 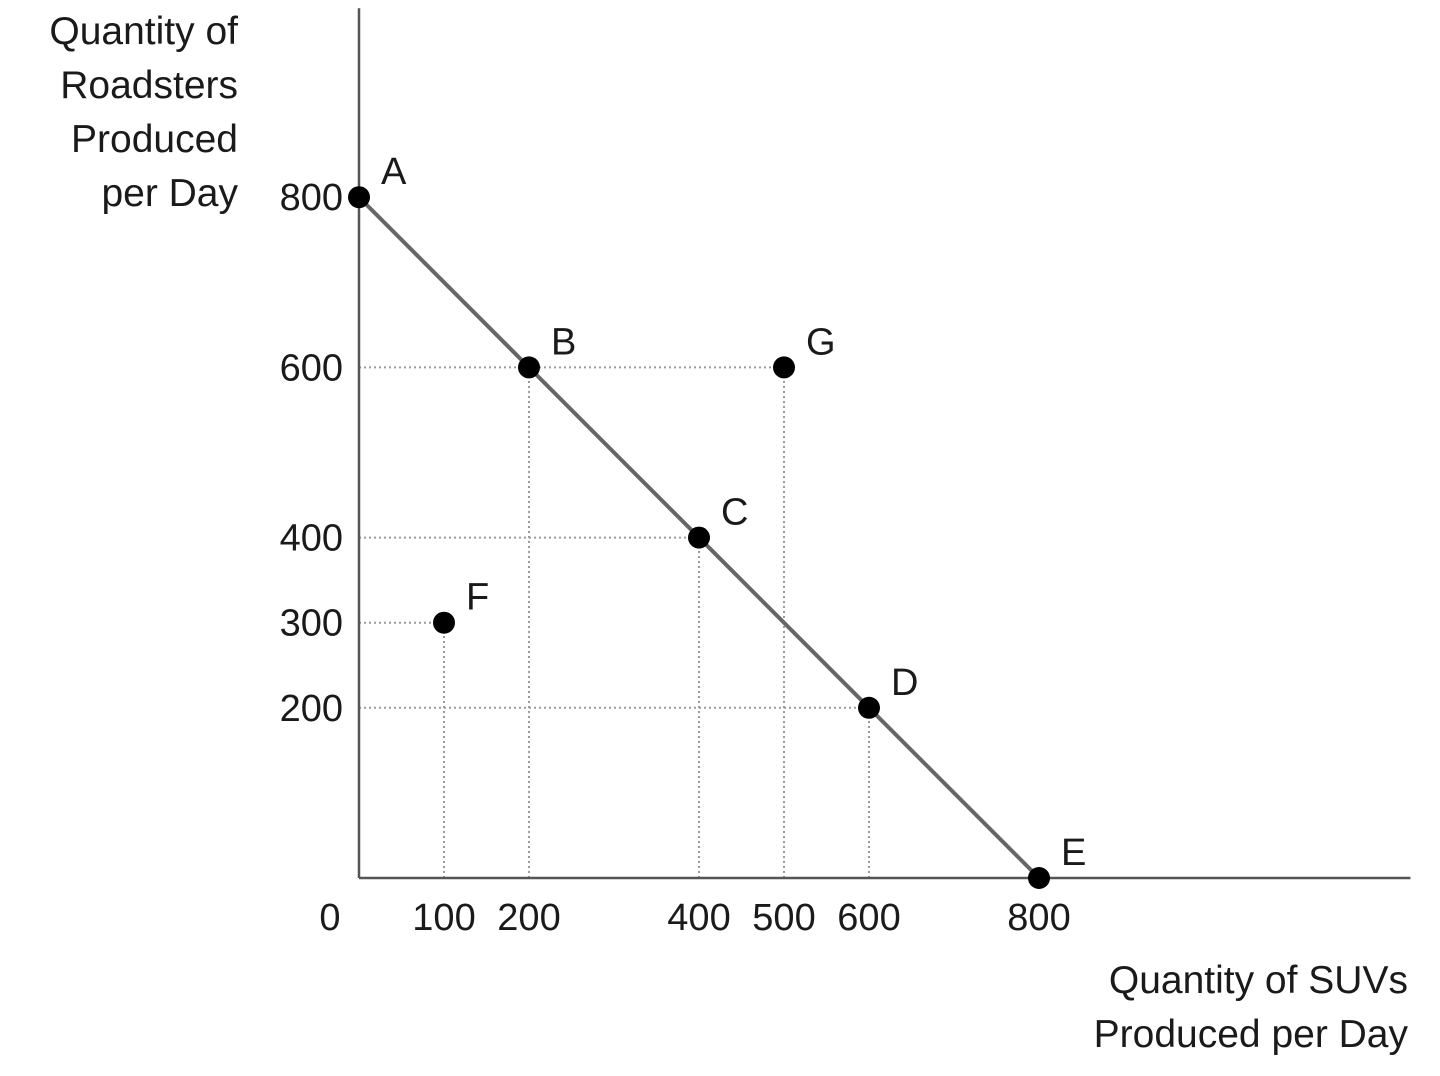 What do you see at coordinates (154, 139) in the screenshot?
I see `y-axis-title-line: Produced` at bounding box center [154, 139].